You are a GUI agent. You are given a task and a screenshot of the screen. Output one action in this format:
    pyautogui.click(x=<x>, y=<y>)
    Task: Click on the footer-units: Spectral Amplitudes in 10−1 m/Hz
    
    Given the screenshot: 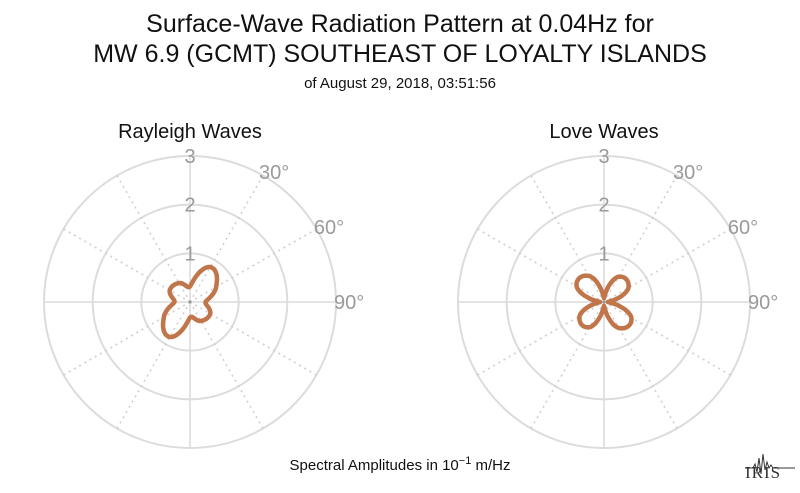 What is the action you would take?
    pyautogui.click(x=400, y=464)
    